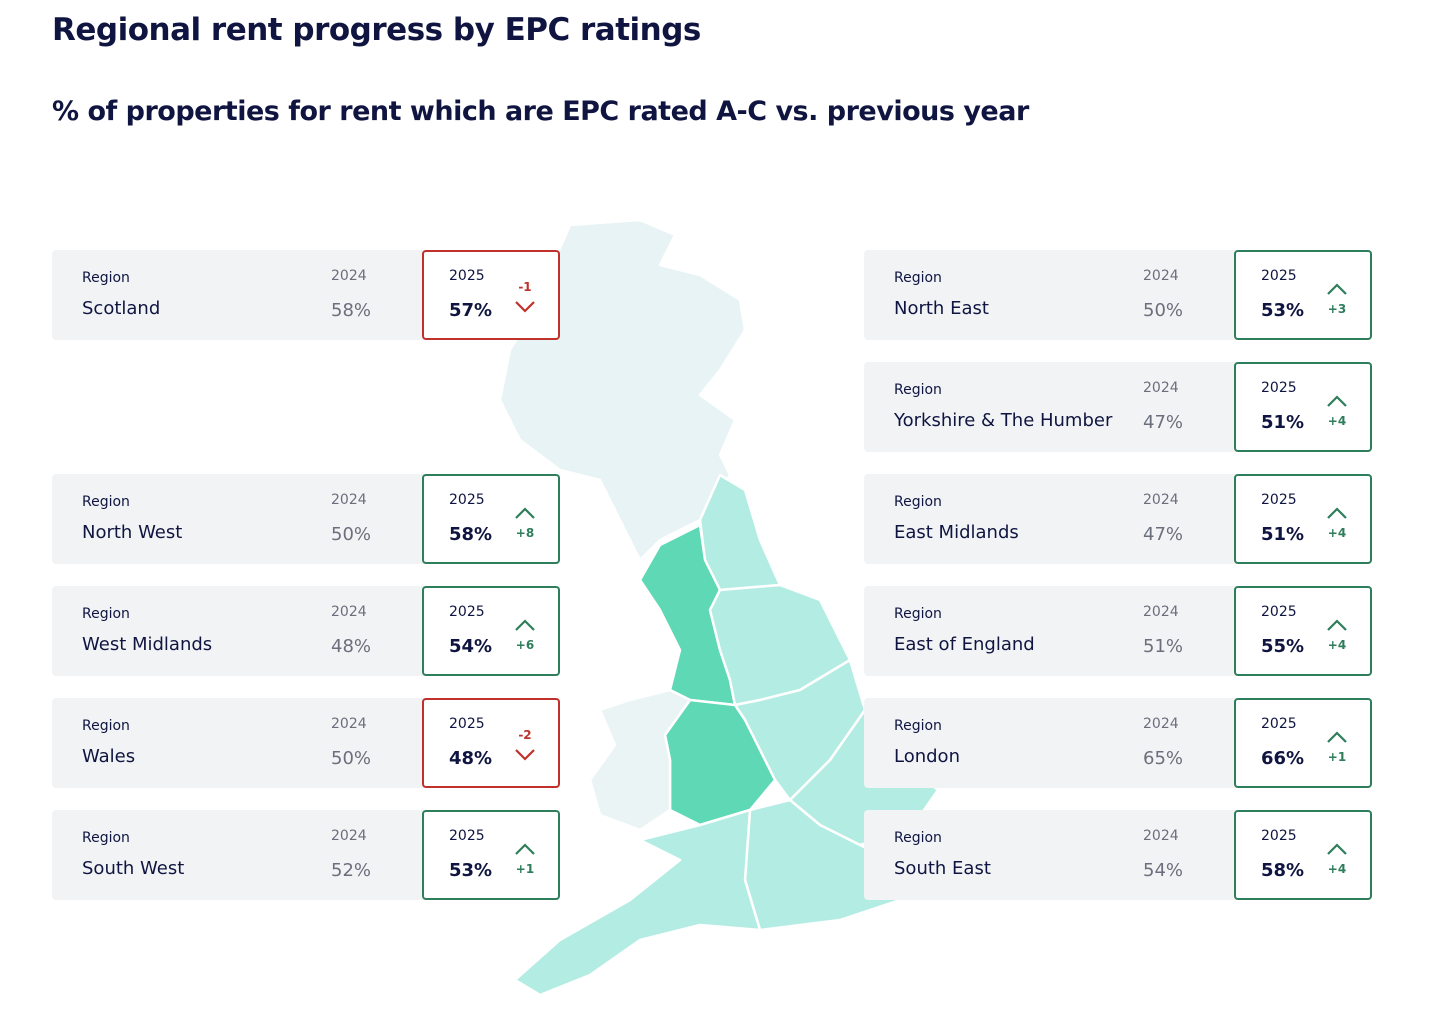 This screenshot has width=1450, height=1030. I want to click on region-card: Region East of England 2024 51% 2025 55% +4, so click(1118, 631).